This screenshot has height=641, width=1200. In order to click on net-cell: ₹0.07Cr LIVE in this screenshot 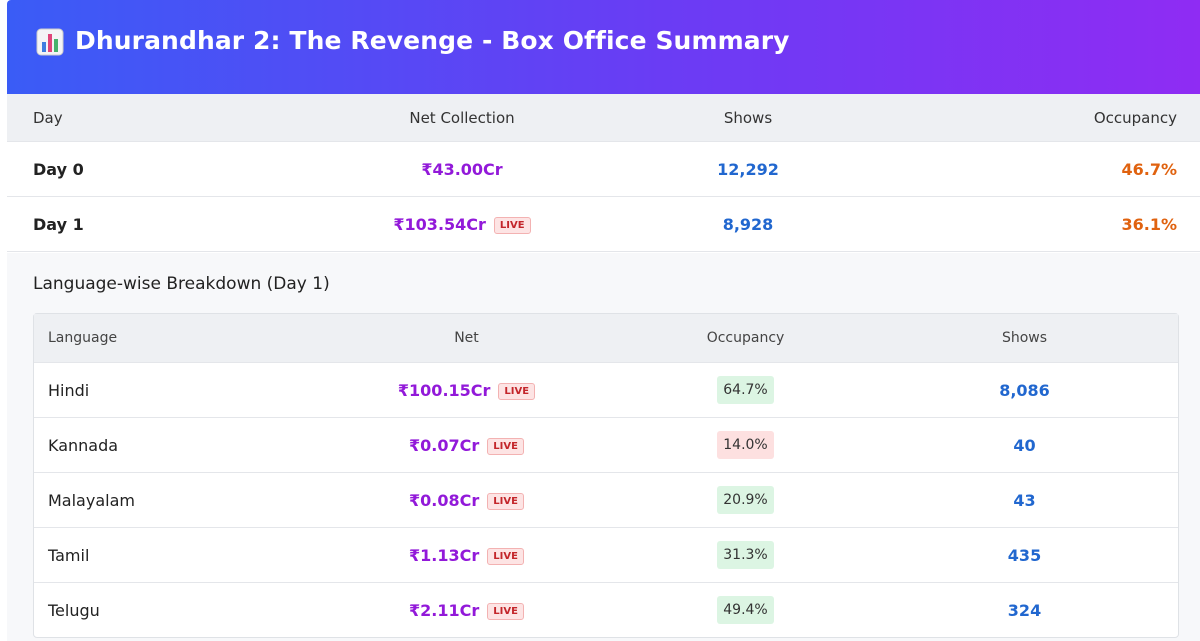, I will do `click(466, 445)`.